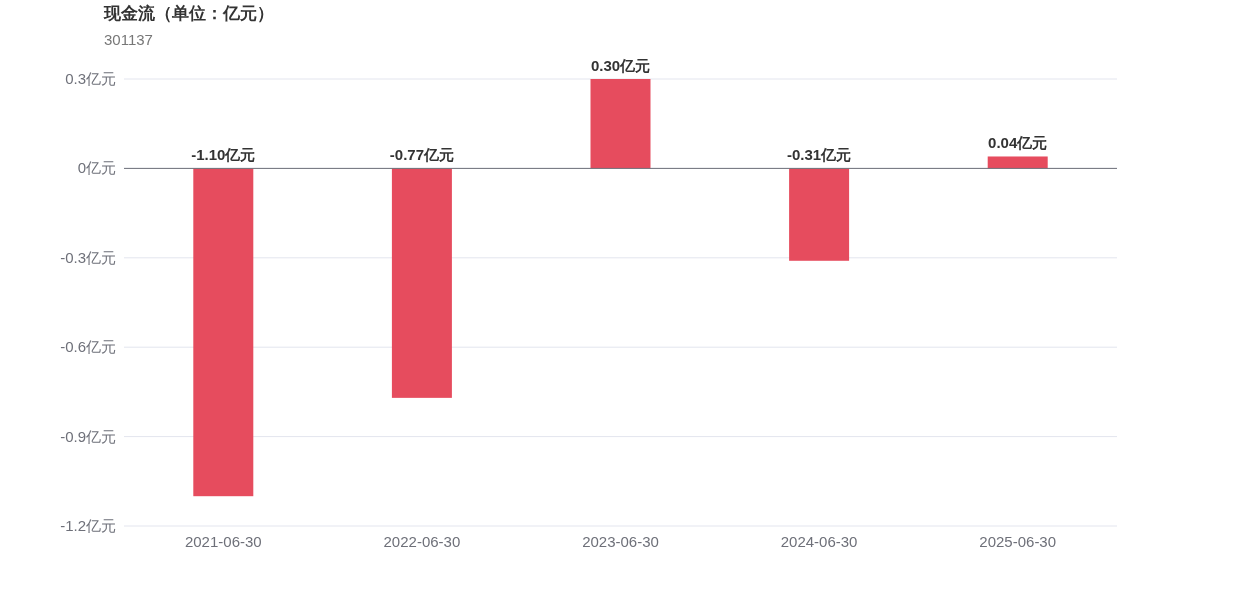 The height and width of the screenshot is (596, 1242). Describe the element at coordinates (88, 257) in the screenshot. I see `y-tick-label: -0.3亿元` at that location.